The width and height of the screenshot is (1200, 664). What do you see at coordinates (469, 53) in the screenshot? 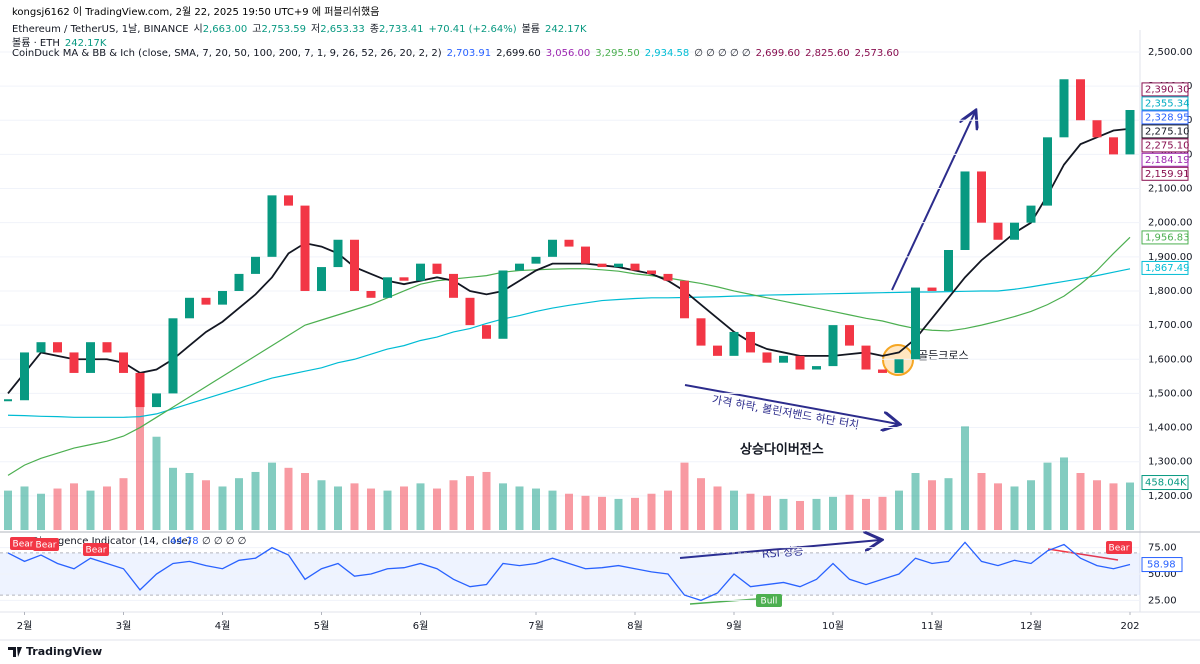
I see `header-text: 2,703.91` at bounding box center [469, 53].